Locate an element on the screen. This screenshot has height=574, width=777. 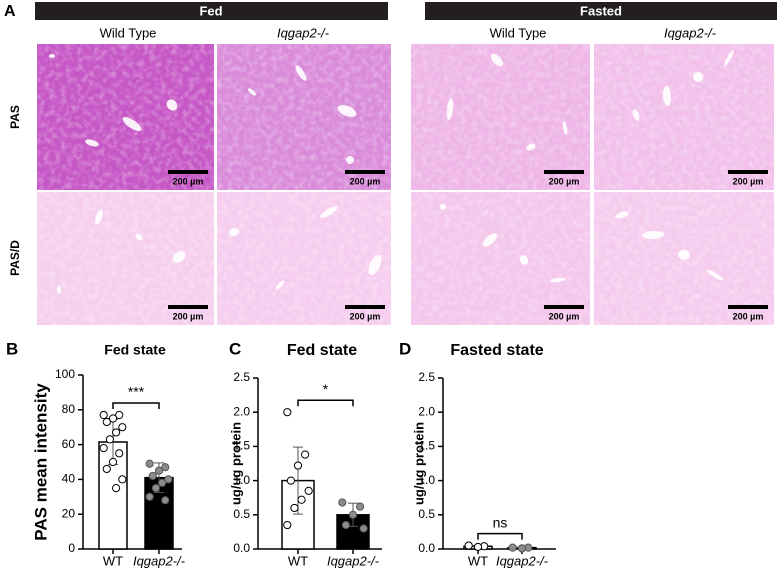
x-tick-label: WT is located at coordinates (478, 560).